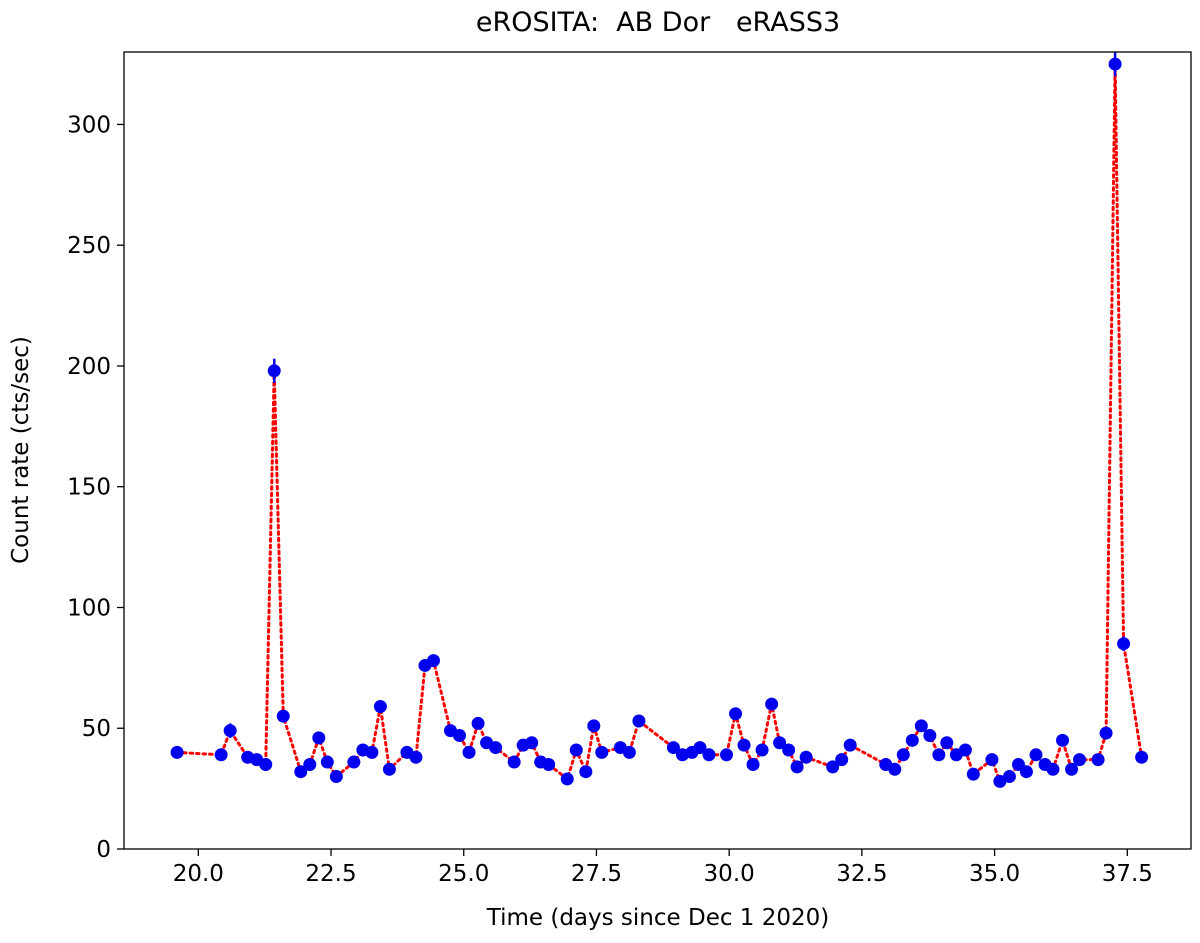 This screenshot has width=1200, height=943. Describe the element at coordinates (198, 874) in the screenshot. I see `x-tick-label: 20.0` at that location.